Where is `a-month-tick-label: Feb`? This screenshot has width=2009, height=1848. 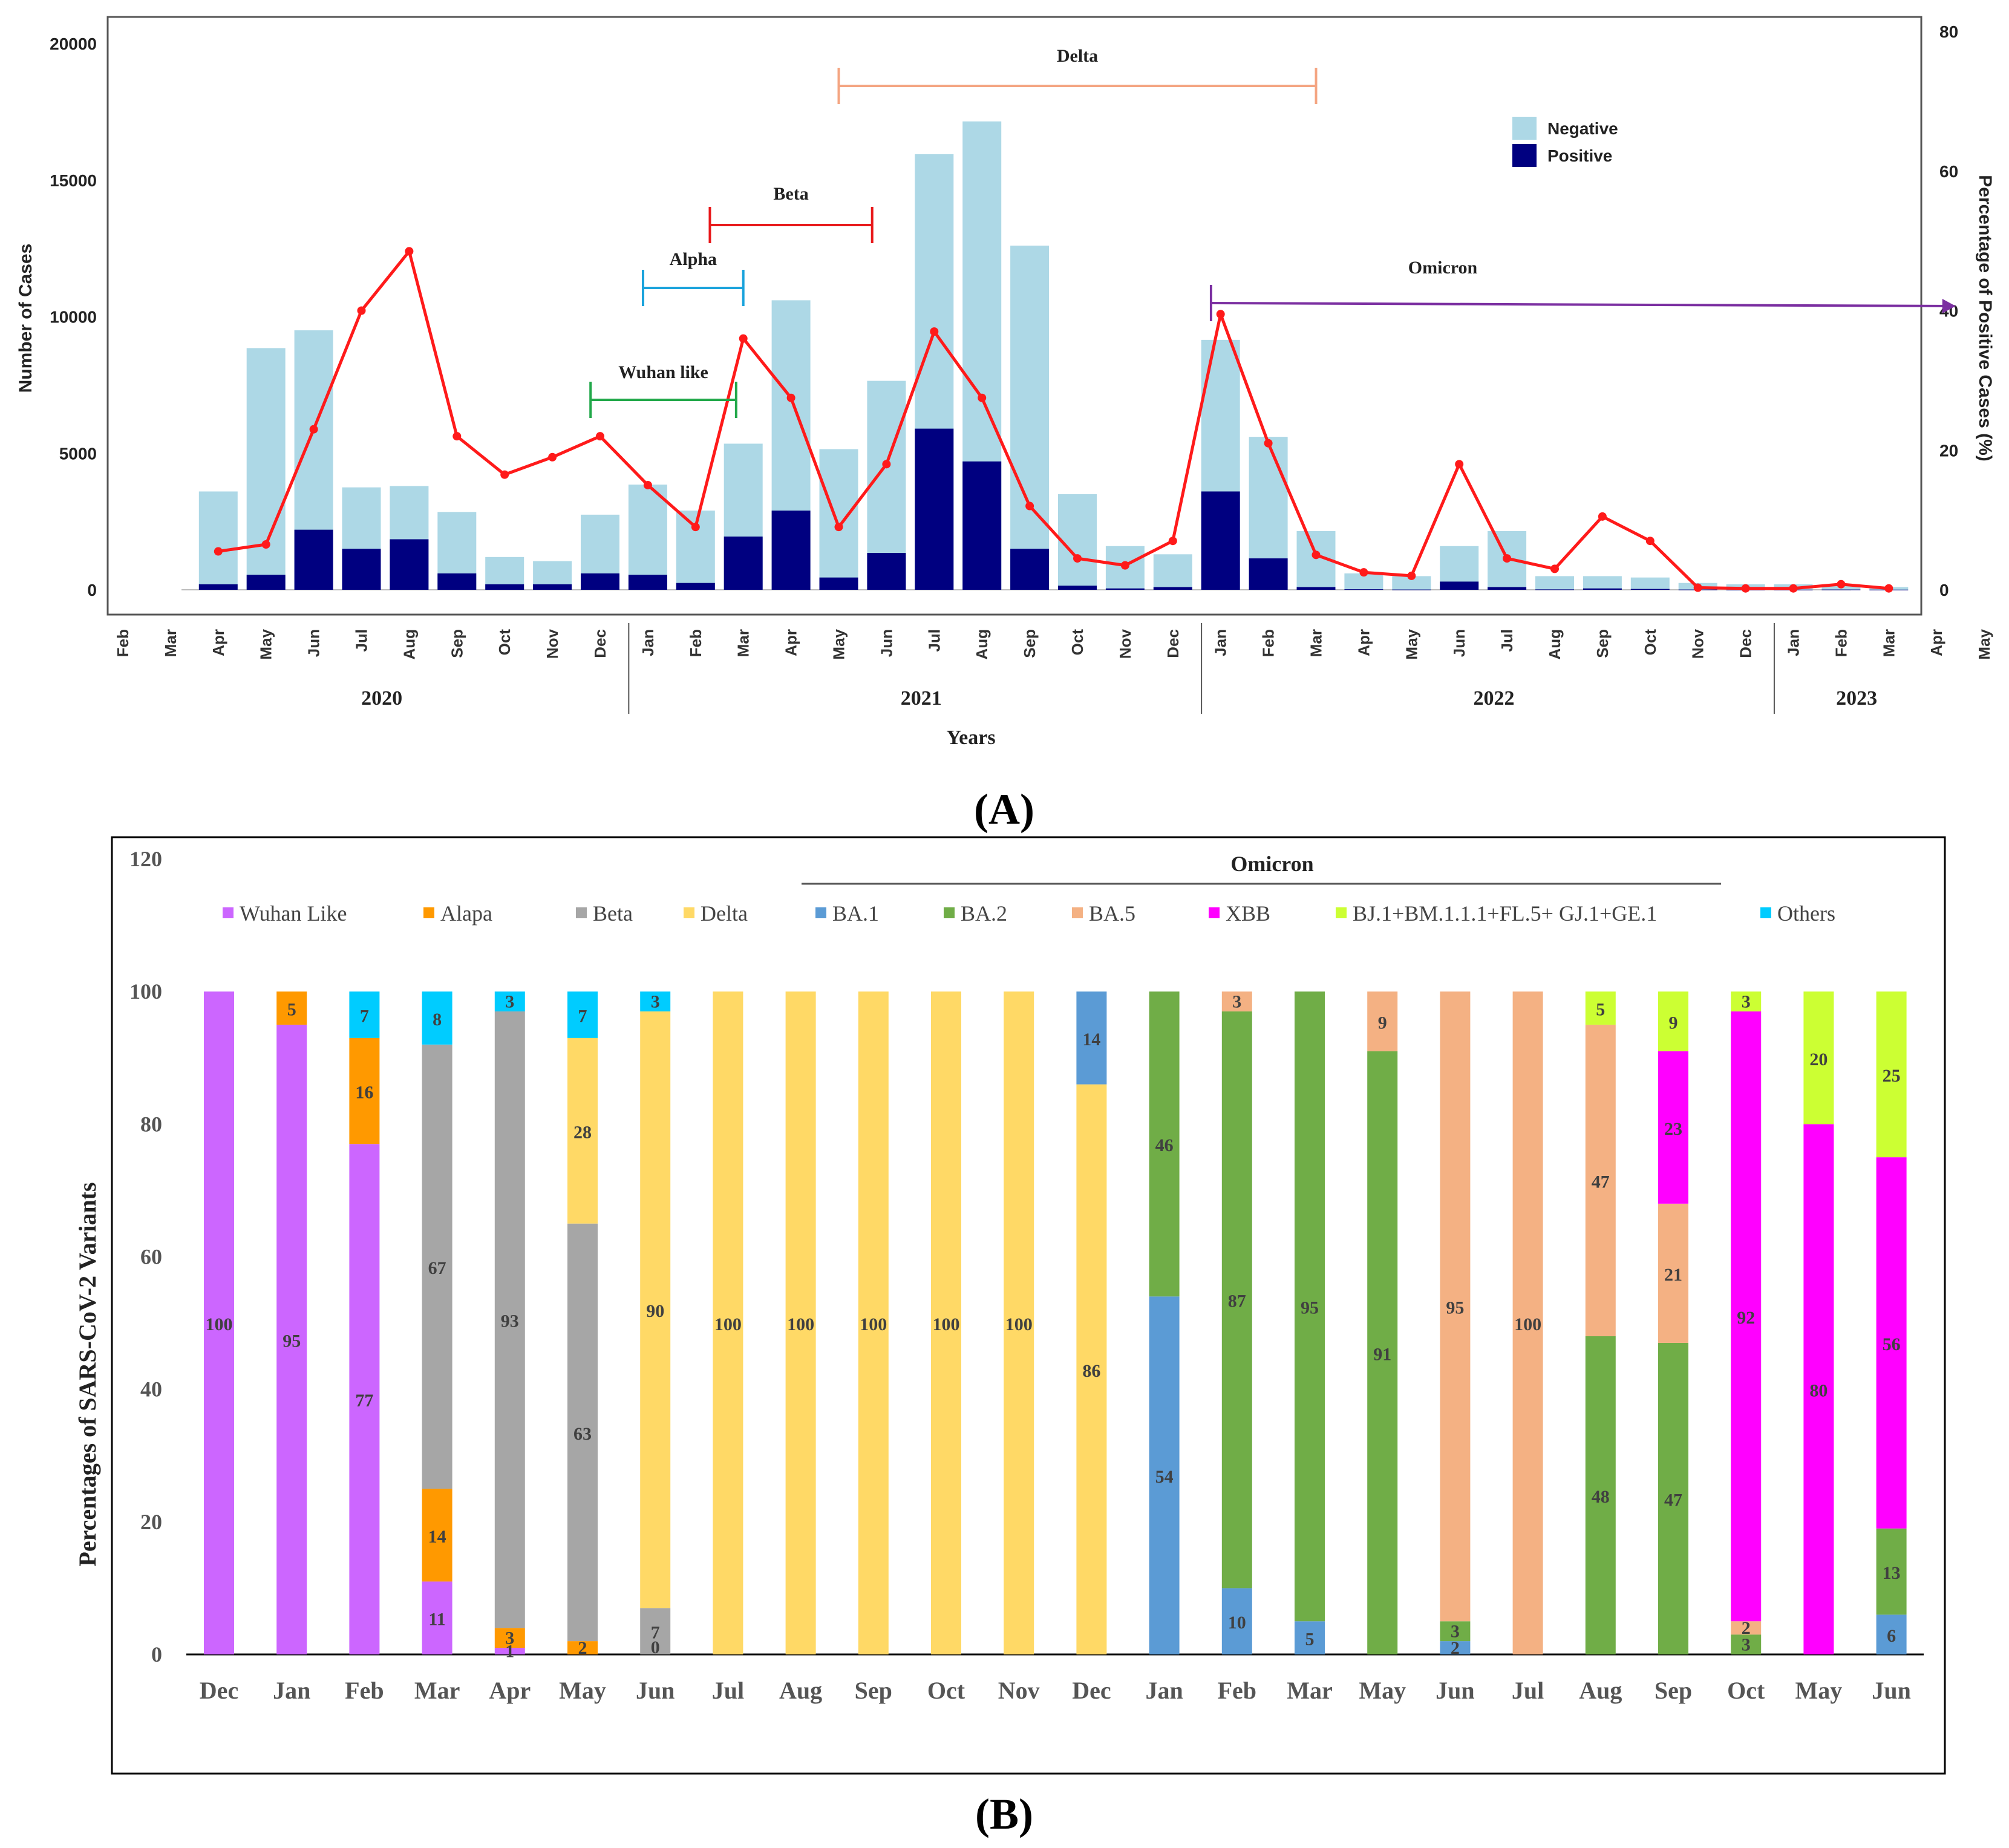 a-month-tick-label: Feb is located at coordinates (1268, 643).